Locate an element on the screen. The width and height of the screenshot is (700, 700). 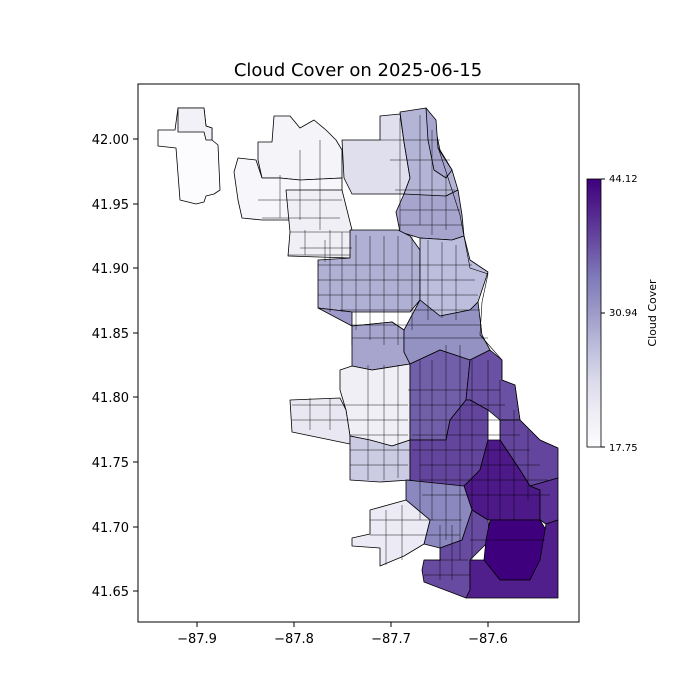
y-tick-label: 42.00 is located at coordinates (110, 140).